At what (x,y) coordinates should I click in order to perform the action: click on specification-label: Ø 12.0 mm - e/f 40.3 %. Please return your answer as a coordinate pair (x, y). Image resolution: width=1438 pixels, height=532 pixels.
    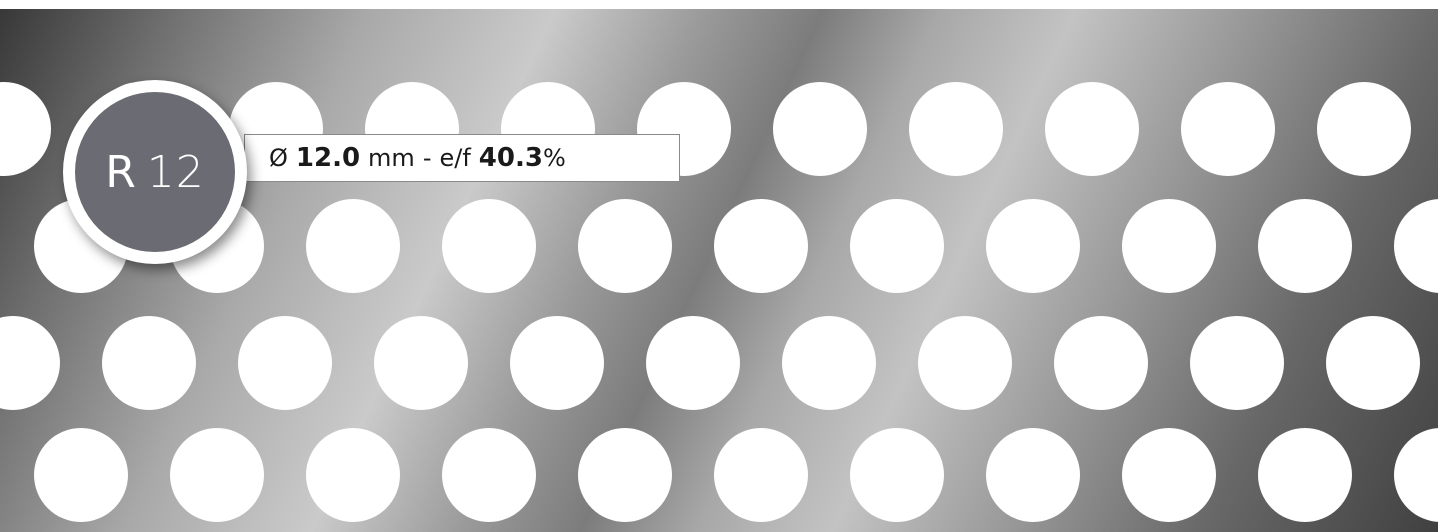
    Looking at the image, I should click on (462, 158).